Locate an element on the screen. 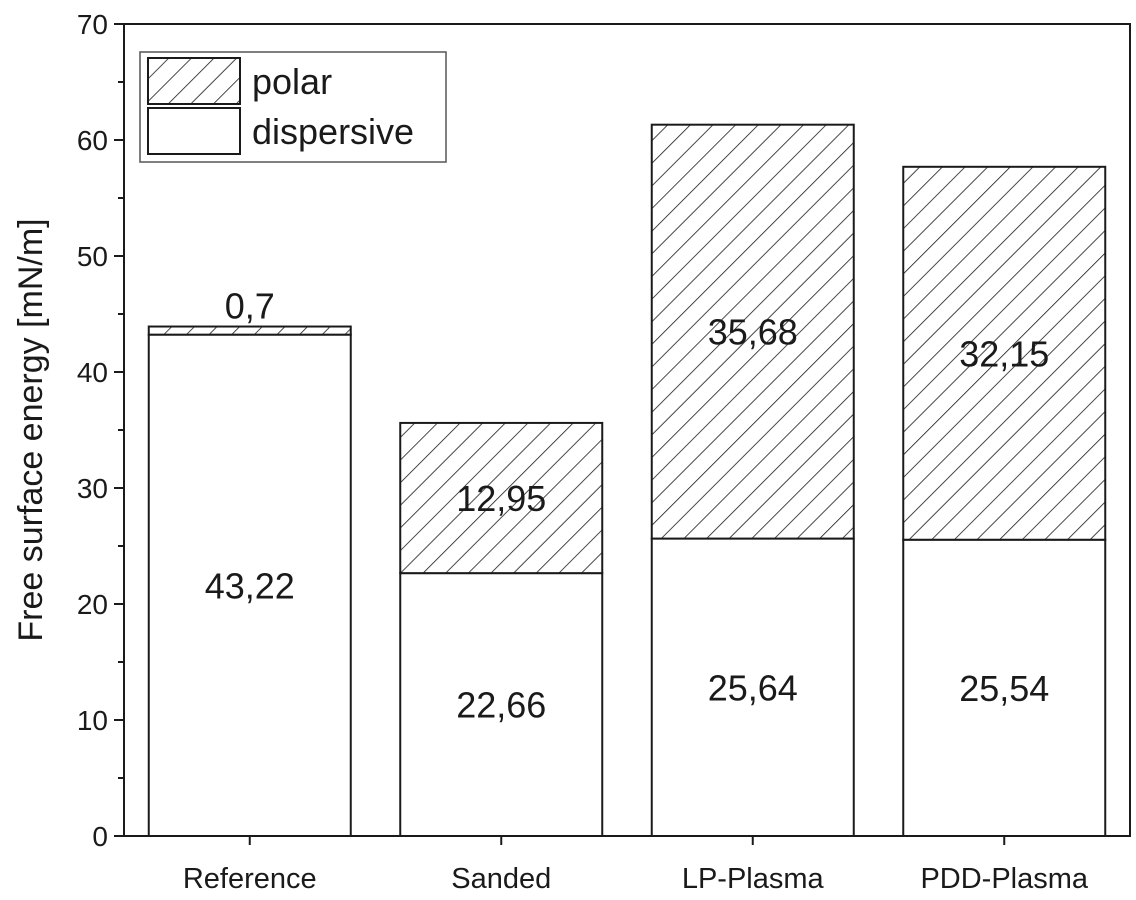  bar-polar-reference is located at coordinates (249, 330).